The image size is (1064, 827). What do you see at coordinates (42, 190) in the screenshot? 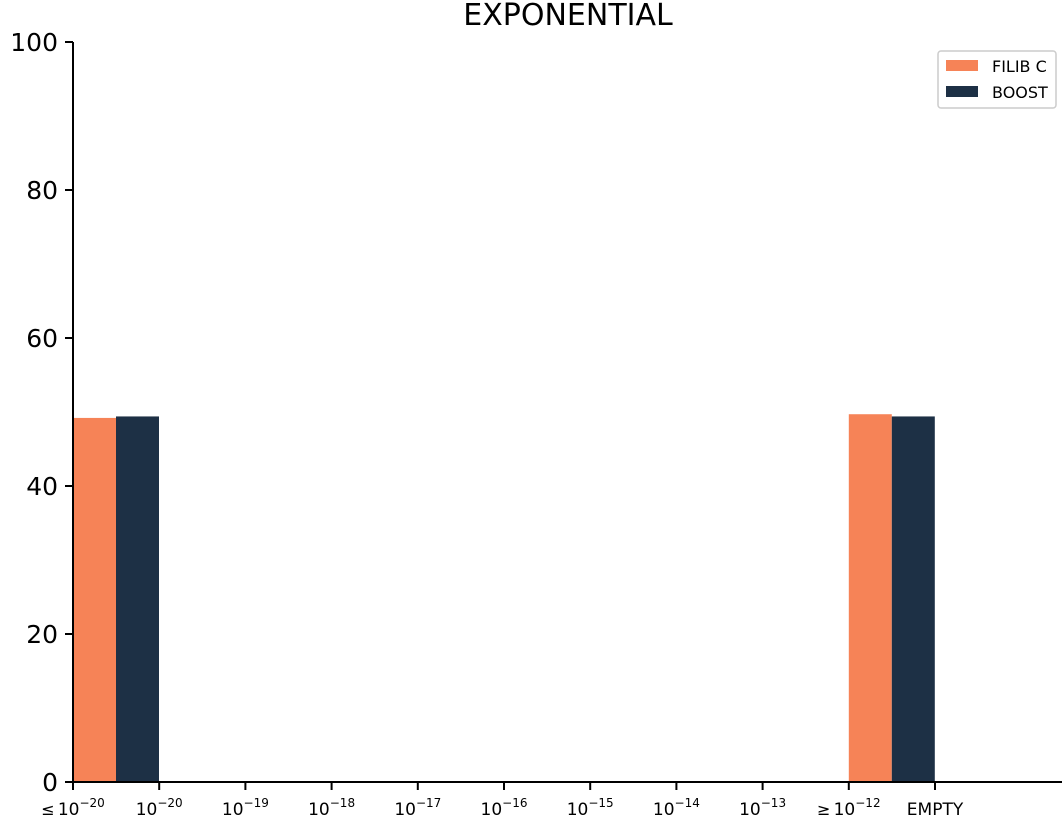
I see `y-tick-label-80: 80` at bounding box center [42, 190].